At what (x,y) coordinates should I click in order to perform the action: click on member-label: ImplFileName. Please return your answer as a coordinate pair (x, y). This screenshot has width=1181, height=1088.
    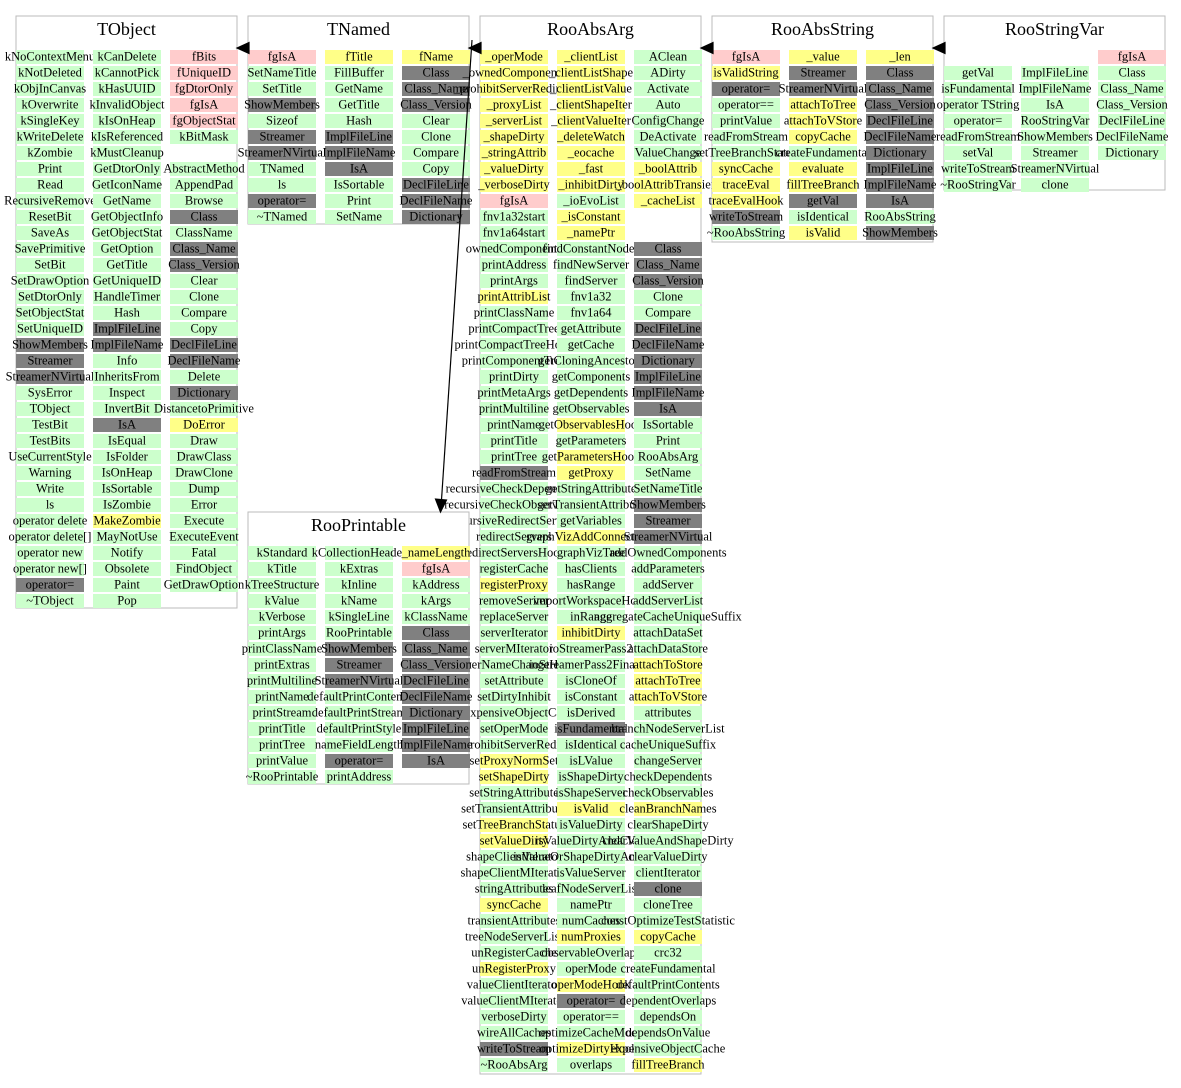
    Looking at the image, I should click on (436, 744).